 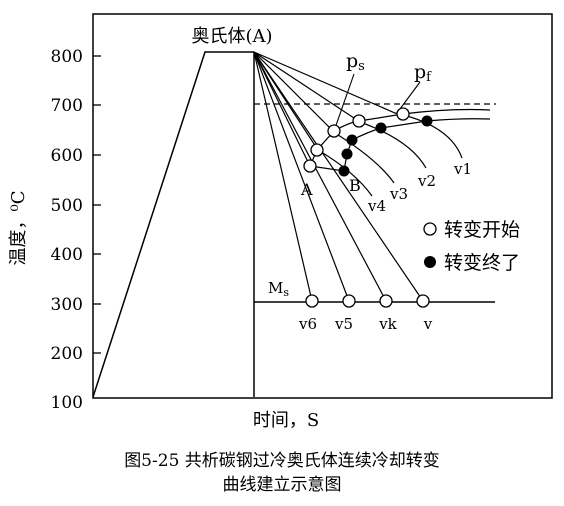 I want to click on cooling-curve-v3, so click(x=324, y=117).